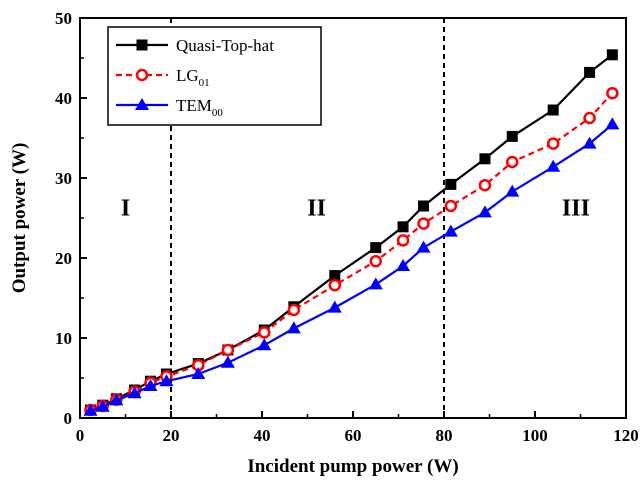 The height and width of the screenshot is (480, 642). What do you see at coordinates (535, 435) in the screenshot?
I see `x-tick-label: 100` at bounding box center [535, 435].